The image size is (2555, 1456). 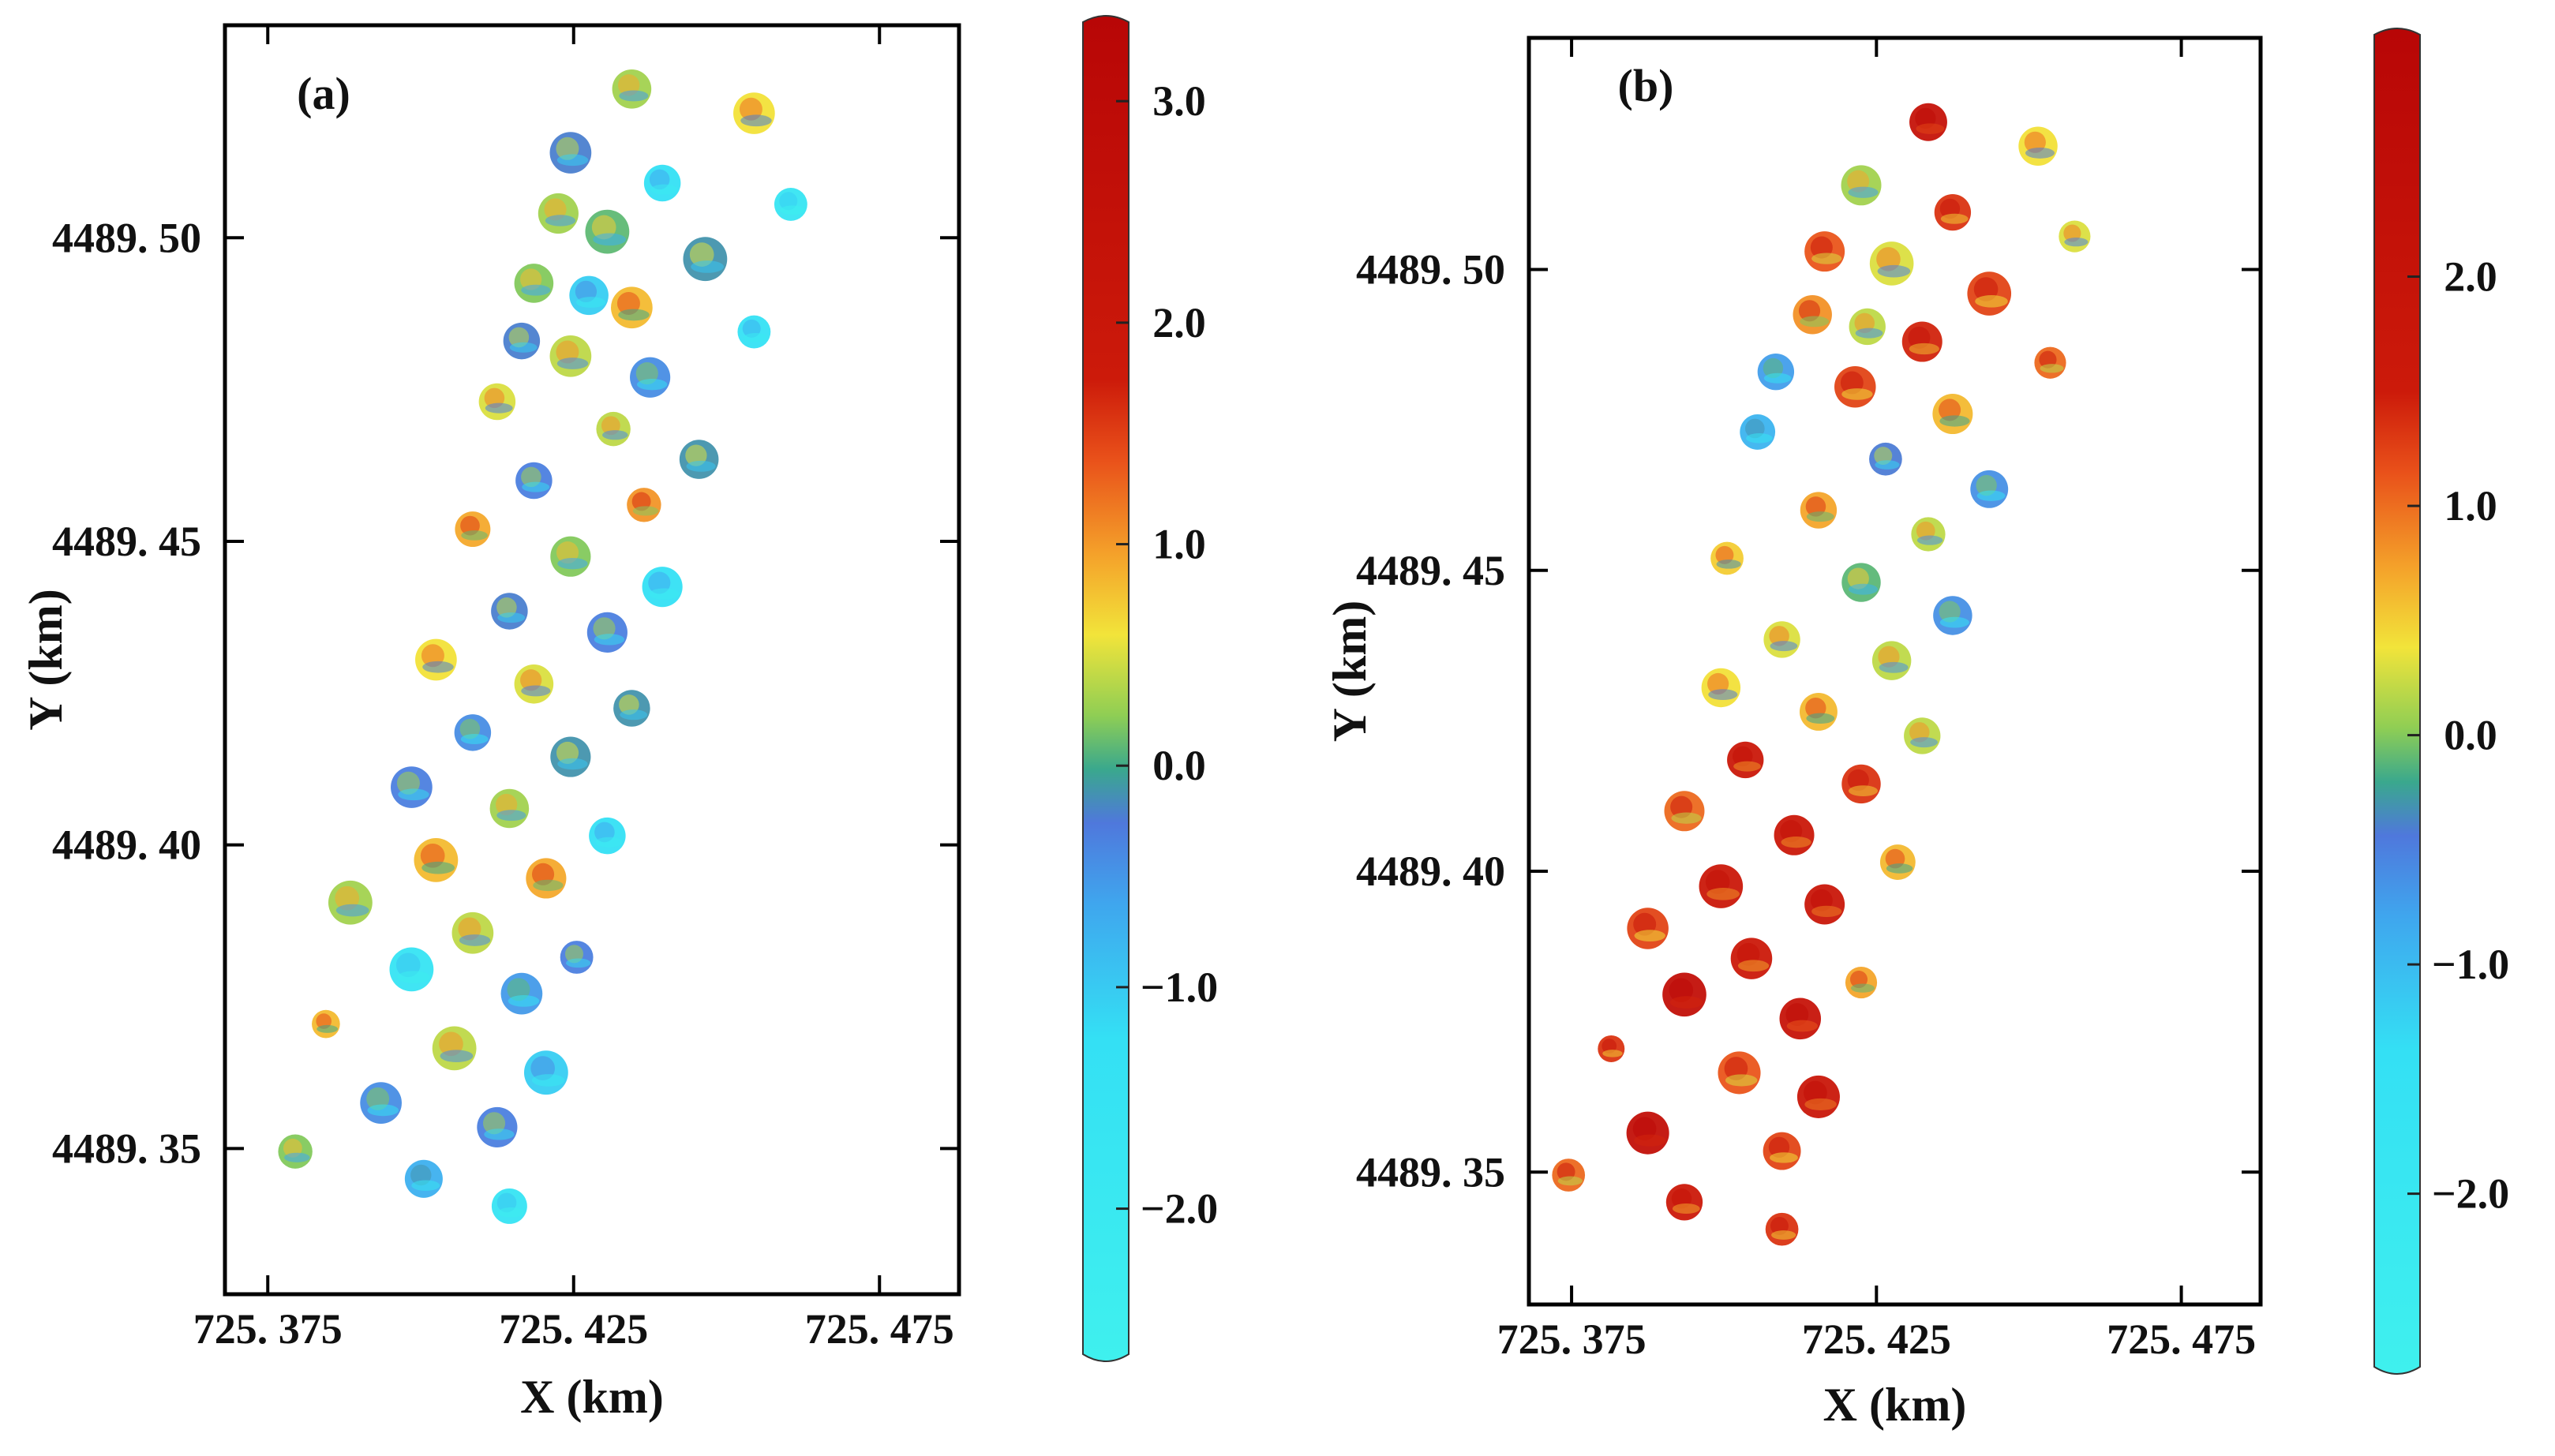 What do you see at coordinates (323, 93) in the screenshot?
I see `panel-label: (a)` at bounding box center [323, 93].